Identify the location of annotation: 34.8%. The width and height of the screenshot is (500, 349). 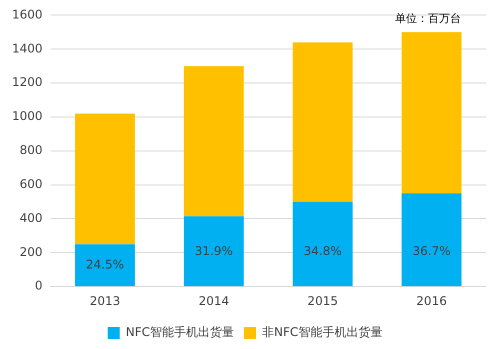
(323, 251).